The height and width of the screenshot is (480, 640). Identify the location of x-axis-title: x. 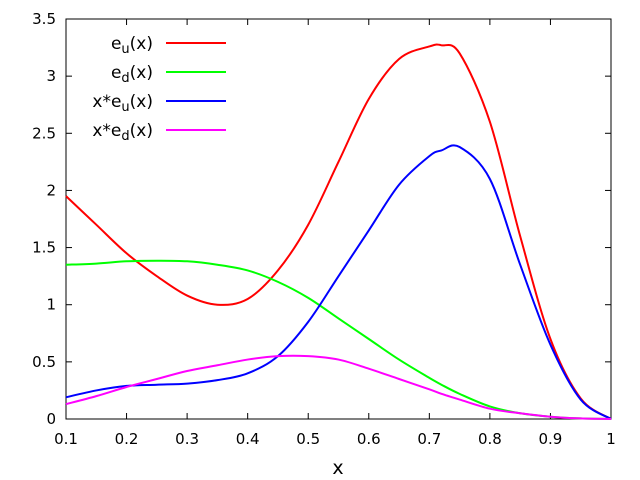
(337, 468).